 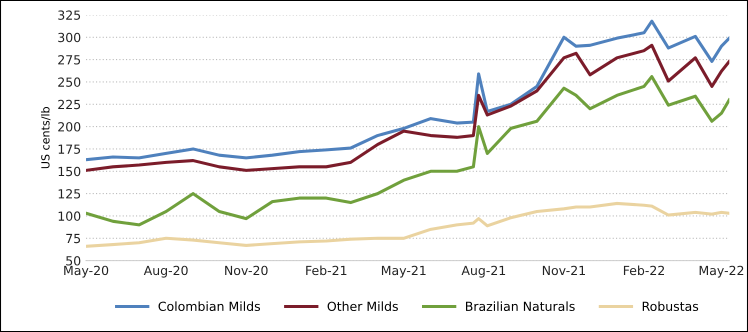 I want to click on x-tick-label: Feb-21, so click(x=326, y=270).